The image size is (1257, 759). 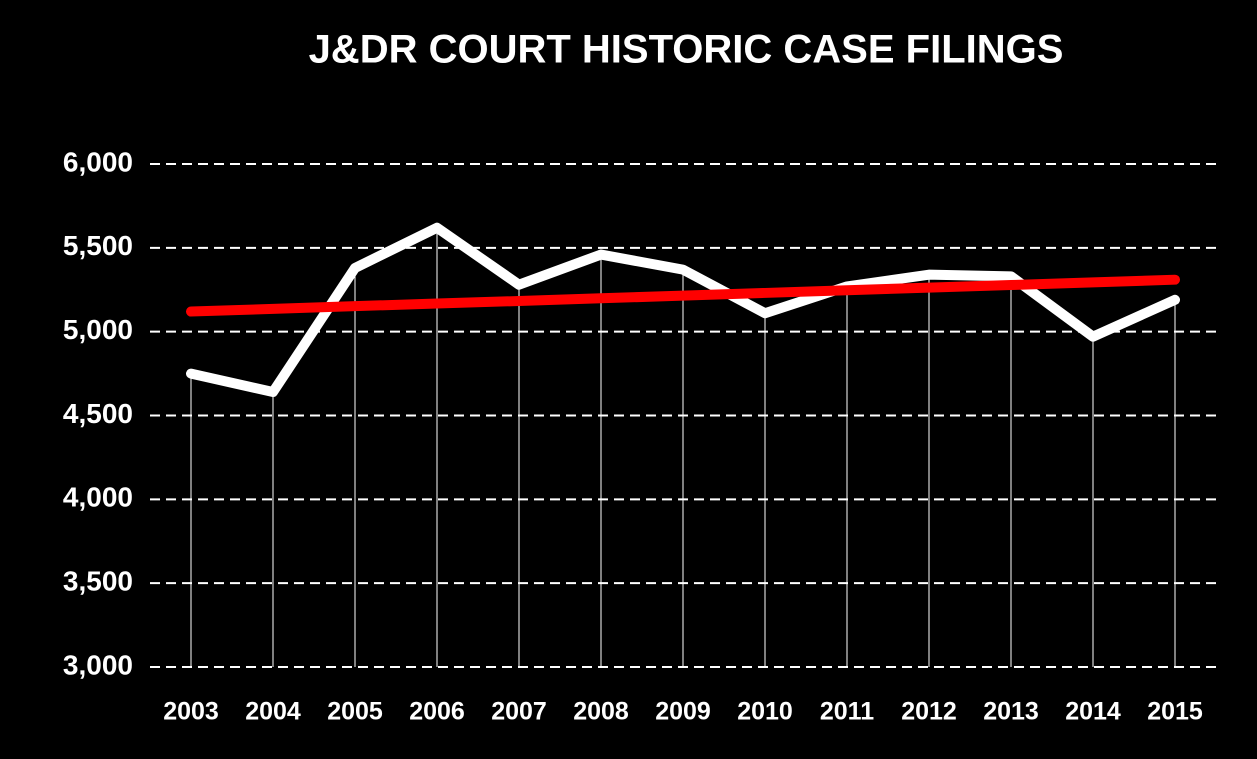 I want to click on y-tick-label: 5,500, so click(x=98, y=245).